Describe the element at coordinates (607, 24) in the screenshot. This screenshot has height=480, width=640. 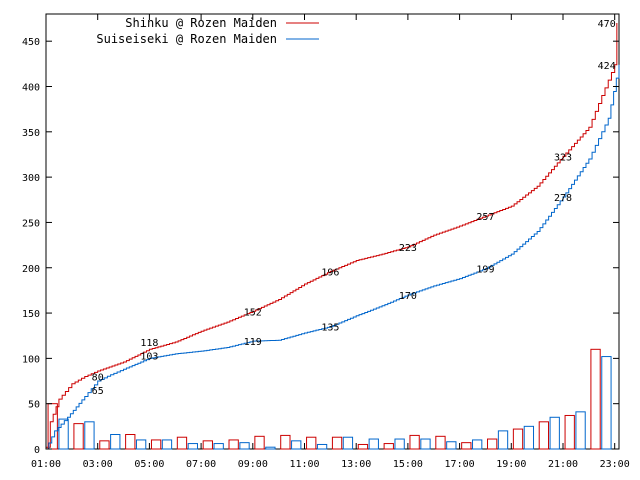
I see `point-label: 470` at that location.